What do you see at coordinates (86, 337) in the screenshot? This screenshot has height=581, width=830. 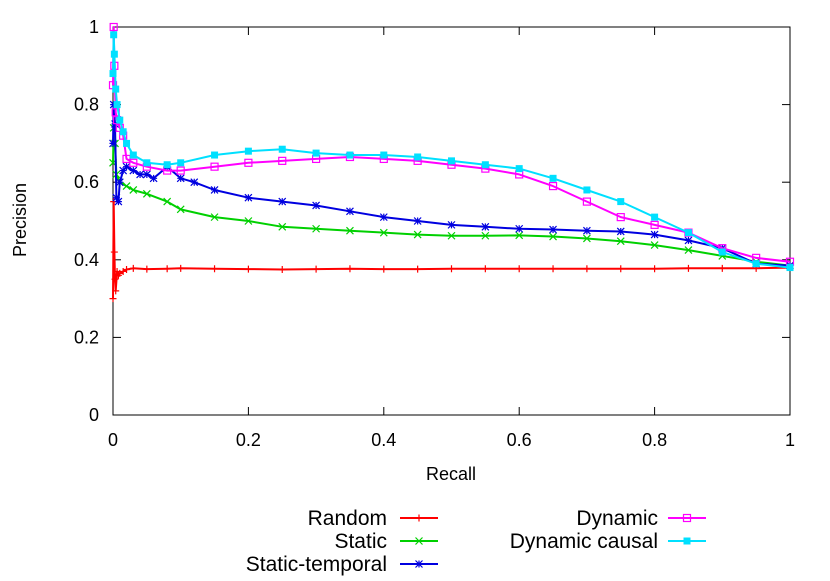 I see `y-tick-label: 0.2` at bounding box center [86, 337].